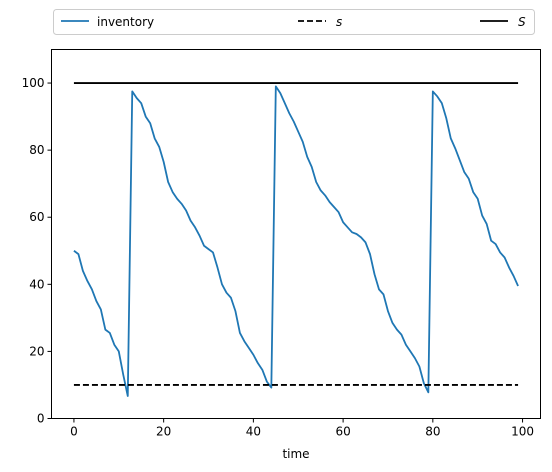  I want to click on y-tick-label: 100, so click(33, 83).